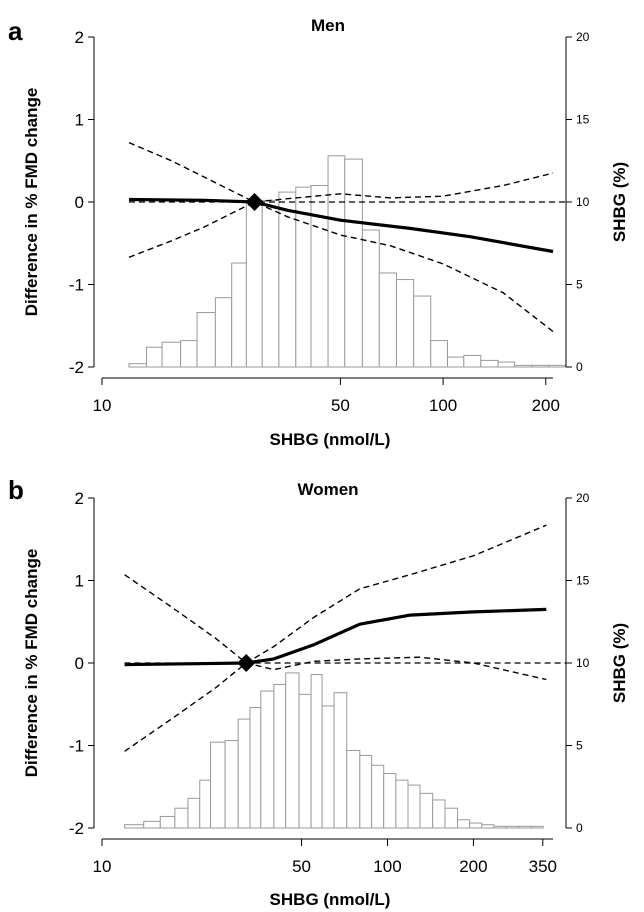 The width and height of the screenshot is (644, 912). Describe the element at coordinates (543, 866) in the screenshot. I see `x-tick-label: 350` at that location.